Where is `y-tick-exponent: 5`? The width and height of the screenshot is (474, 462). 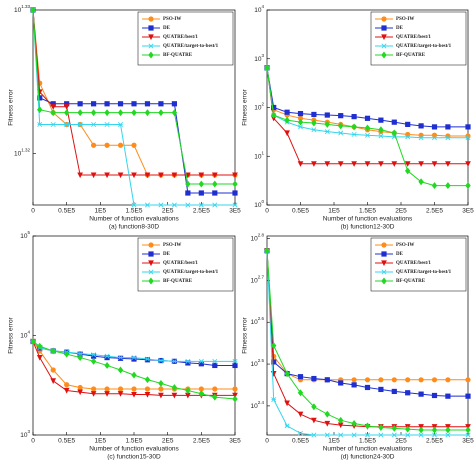
y-tick-exponent: 5 is located at coordinates (28, 232).